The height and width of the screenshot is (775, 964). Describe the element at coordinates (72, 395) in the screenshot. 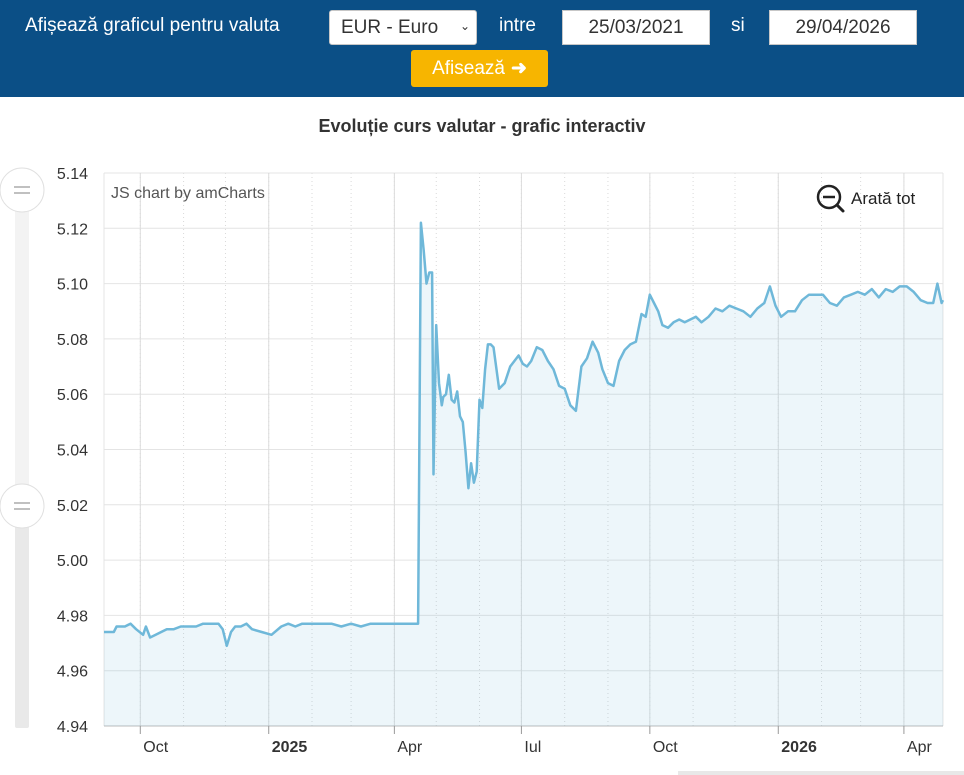

I see `y-tick-label: 5.06` at that location.